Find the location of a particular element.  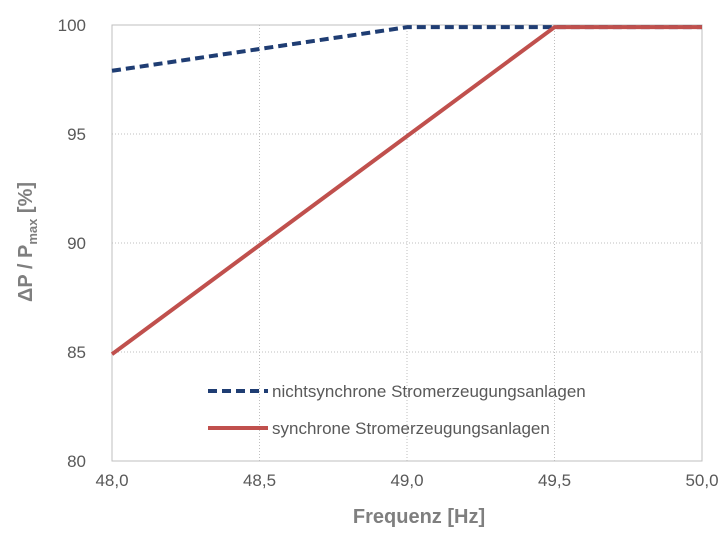

x-tick-label-4: 50,0 is located at coordinates (701, 480).